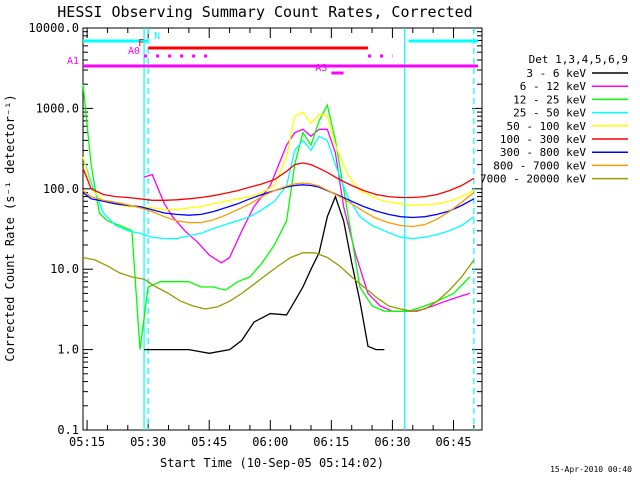 The image size is (640, 480). What do you see at coordinates (578, 59) in the screenshot?
I see `legend-title: Det 1,3,4,5,6,9` at bounding box center [578, 59].